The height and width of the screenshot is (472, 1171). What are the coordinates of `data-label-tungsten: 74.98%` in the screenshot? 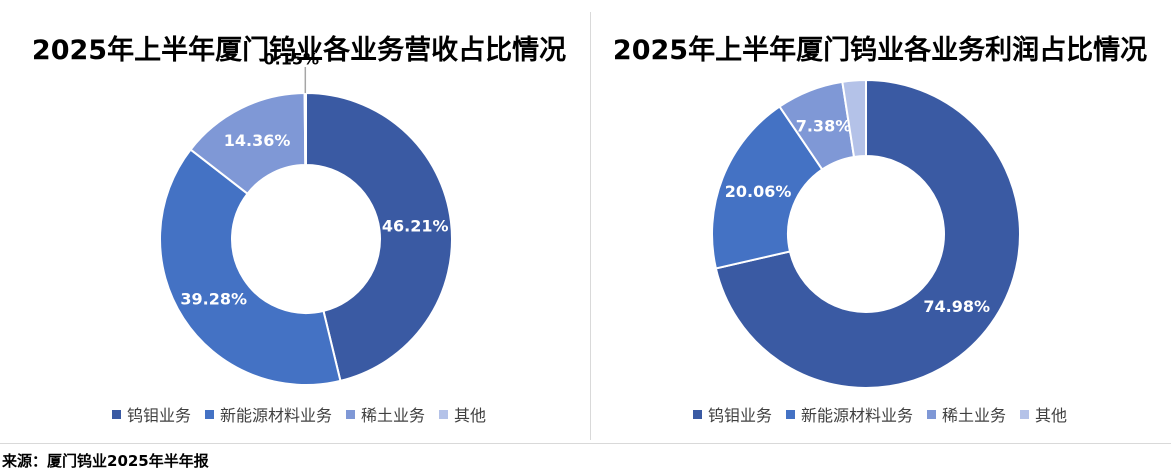 It's located at (956, 306).